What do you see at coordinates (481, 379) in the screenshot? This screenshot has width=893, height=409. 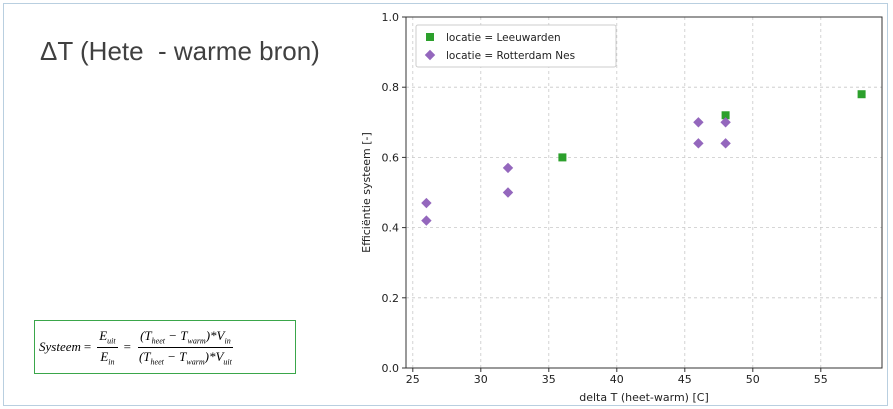 I see `x-tick-label: 30` at bounding box center [481, 379].